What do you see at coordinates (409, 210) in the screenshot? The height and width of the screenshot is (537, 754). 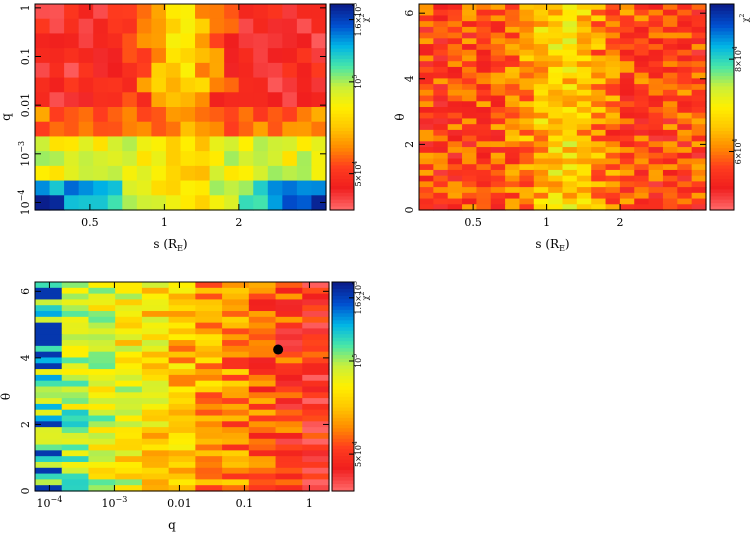 I see `y-tick-label: 0` at bounding box center [409, 210].